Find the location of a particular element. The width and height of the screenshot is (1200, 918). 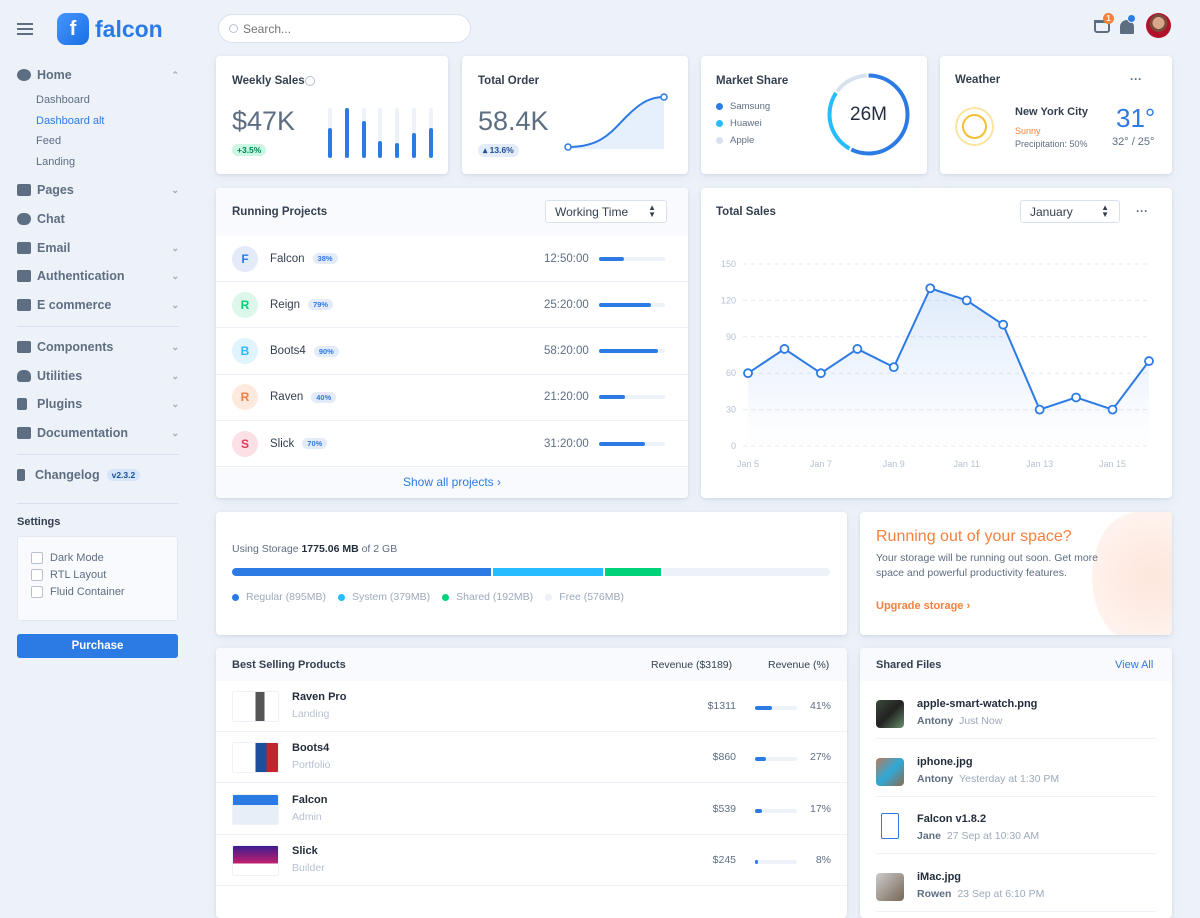

file-row: iphone.jpg Antony Yesterday at 1:30 PM is located at coordinates (1016, 768).